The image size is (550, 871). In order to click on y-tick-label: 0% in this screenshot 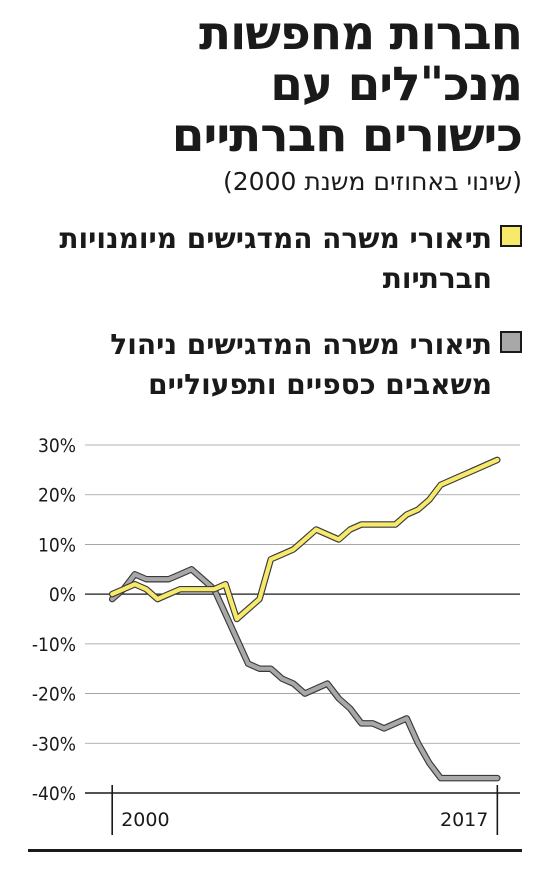, I will do `click(62, 595)`.